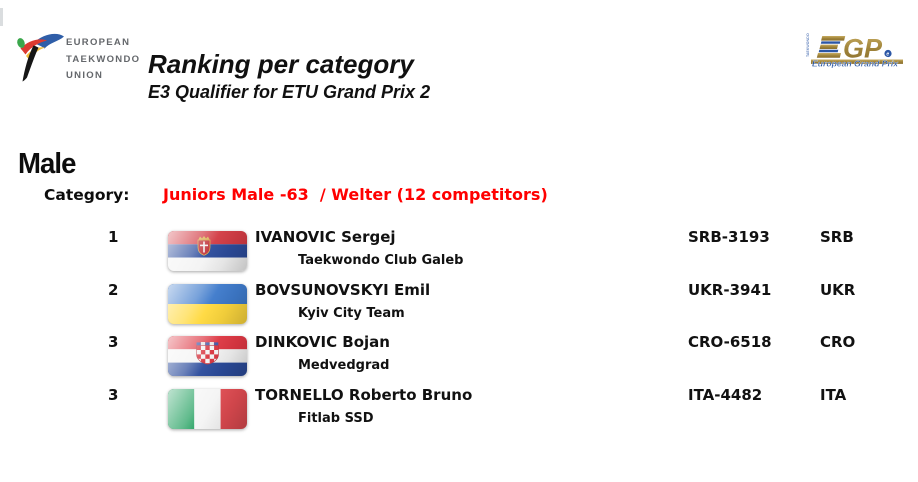 Image resolution: width=918 pixels, height=482 pixels. I want to click on rank-number: 1, so click(113, 237).